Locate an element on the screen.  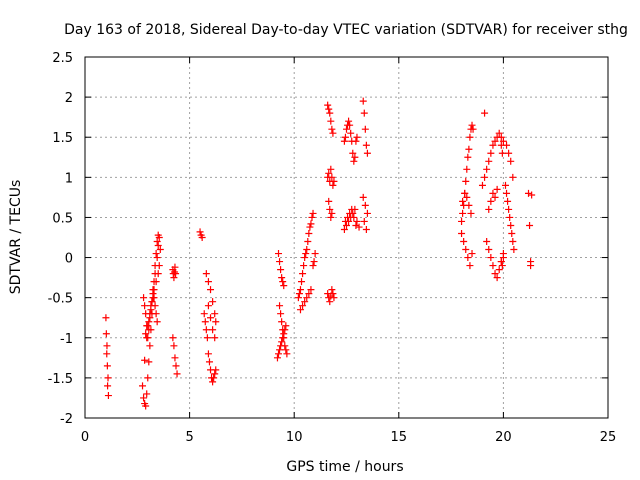
y-tick-label: 2.5 is located at coordinates (62, 58).